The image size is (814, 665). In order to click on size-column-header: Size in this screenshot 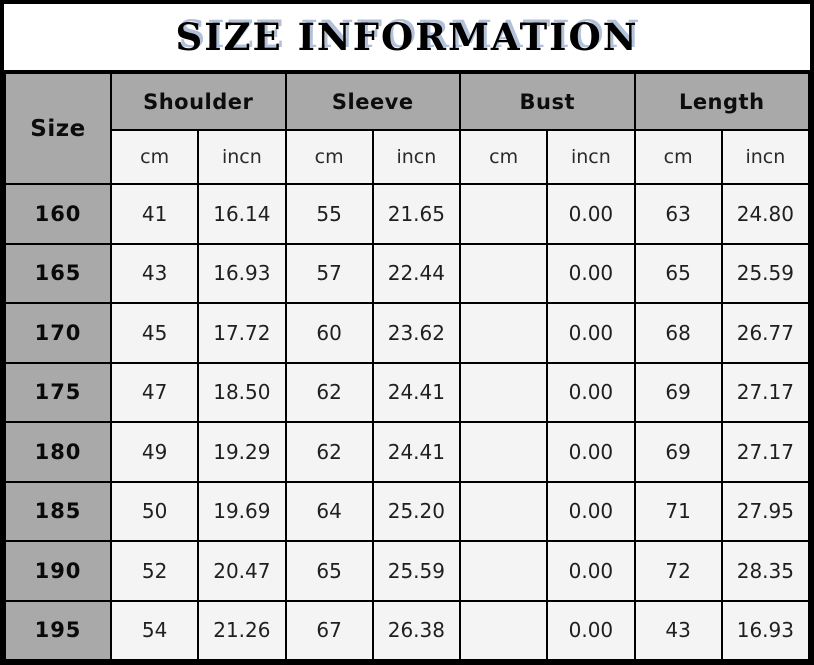, I will do `click(58, 128)`.